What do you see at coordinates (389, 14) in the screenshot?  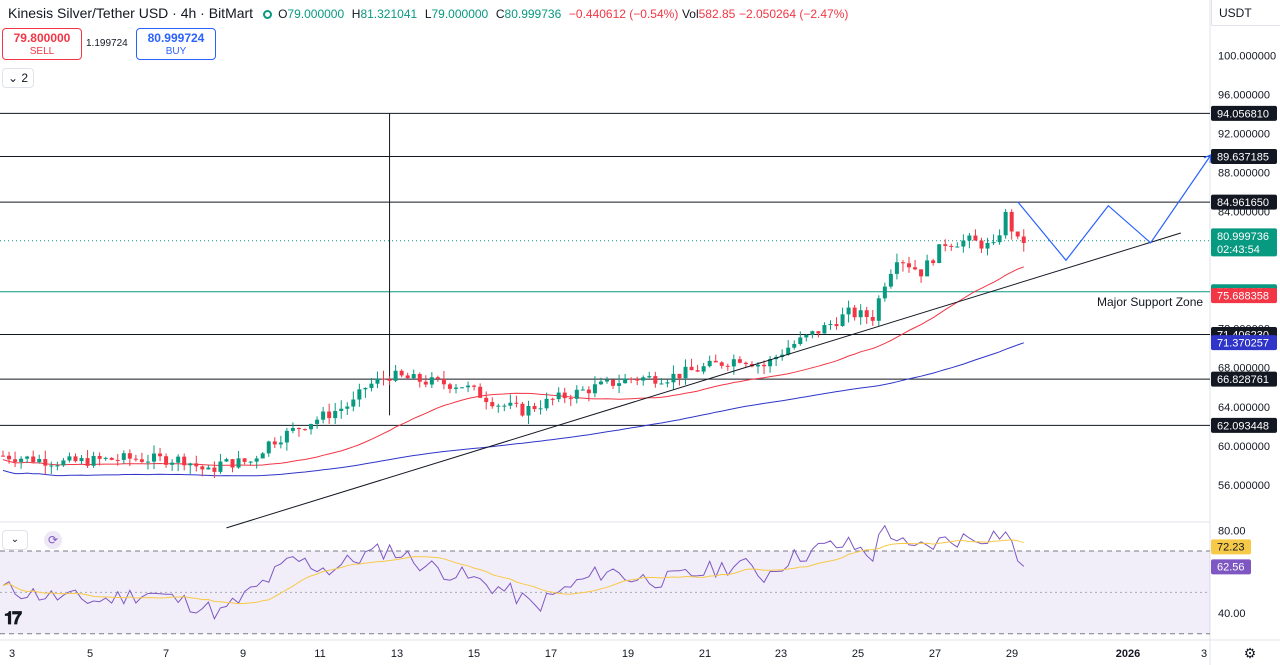 I see `high-value: 81.321041` at bounding box center [389, 14].